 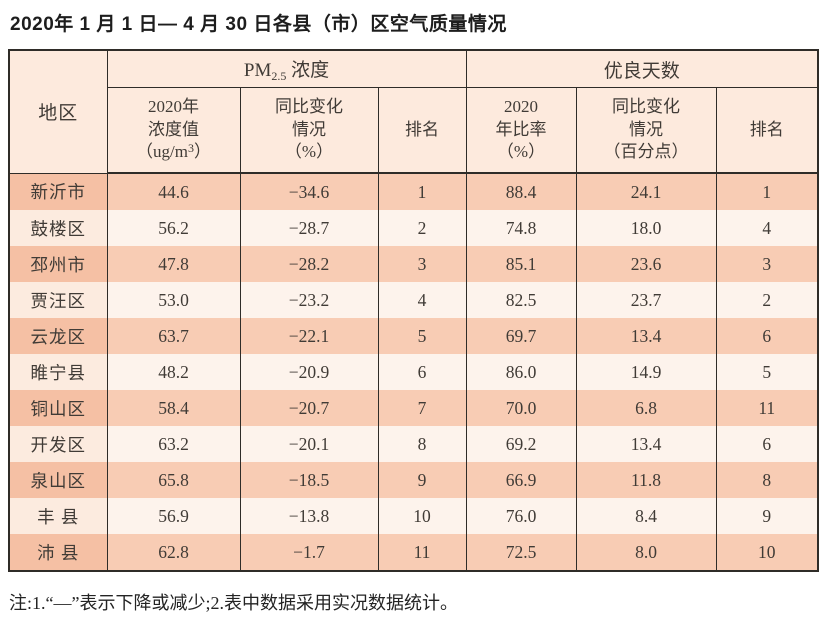 What do you see at coordinates (58, 228) in the screenshot?
I see `cell-region: 鼓楼区` at bounding box center [58, 228].